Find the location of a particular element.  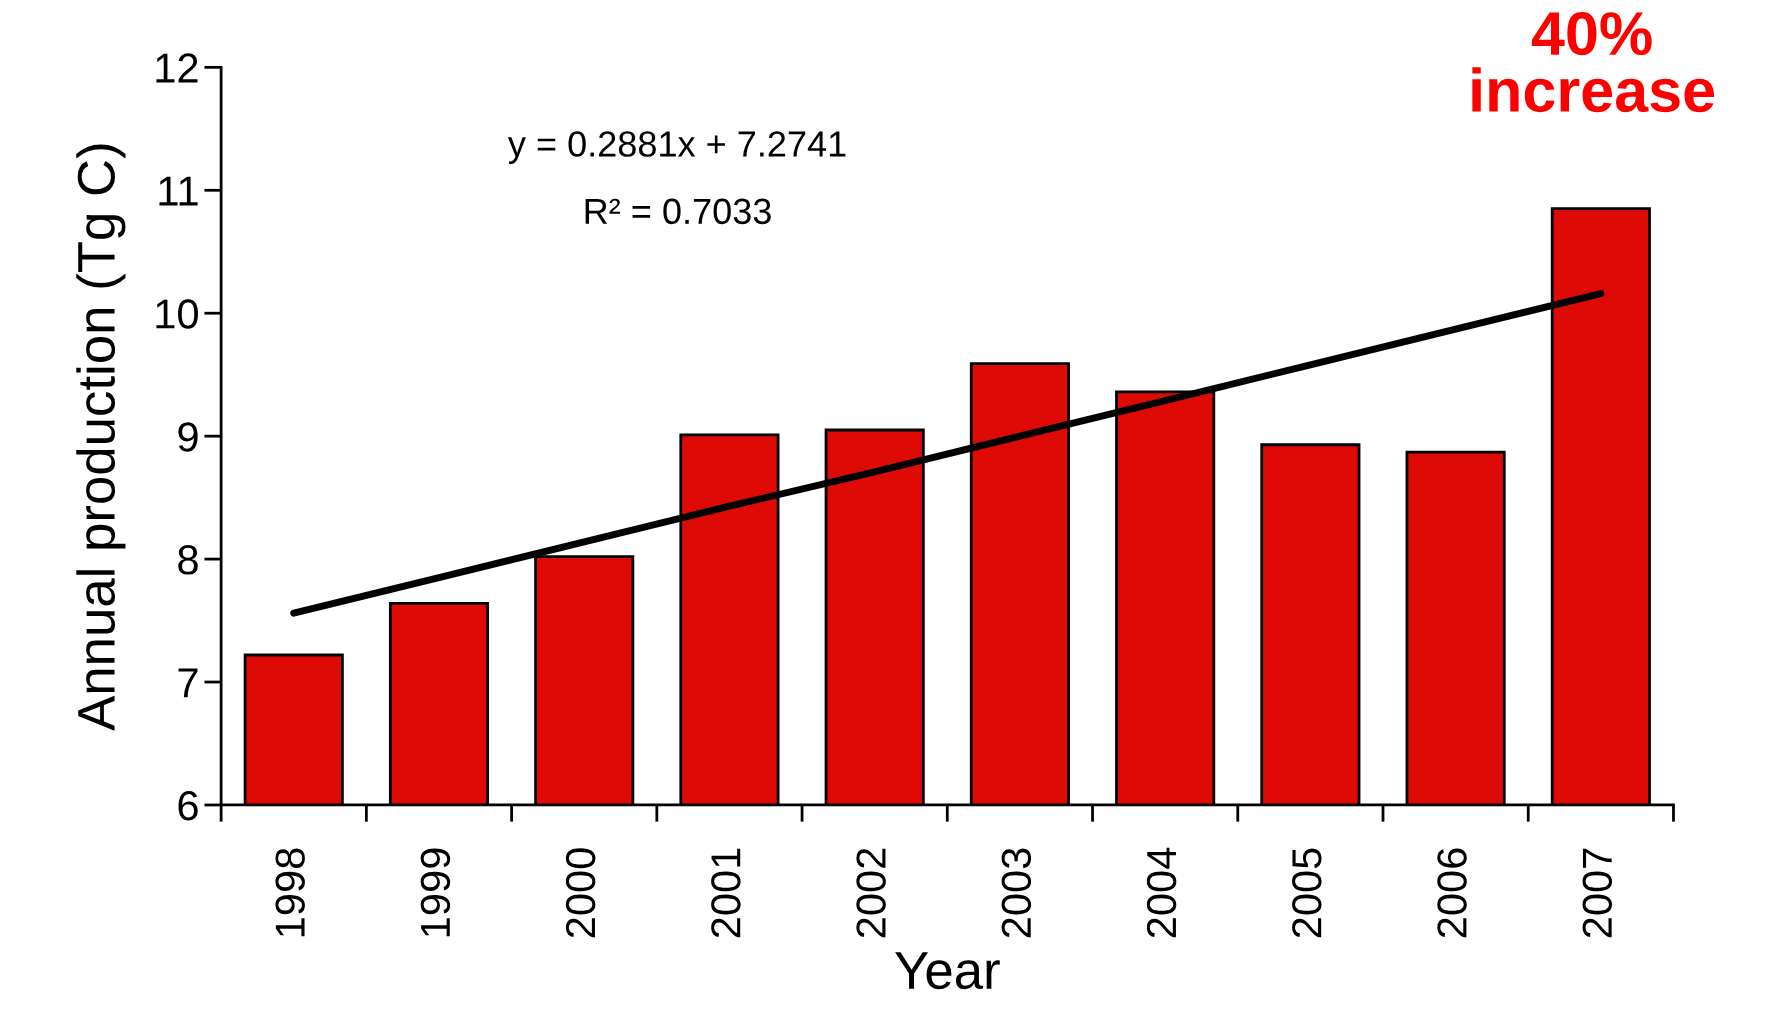

x-tick-label: 2003 is located at coordinates (1016, 893).